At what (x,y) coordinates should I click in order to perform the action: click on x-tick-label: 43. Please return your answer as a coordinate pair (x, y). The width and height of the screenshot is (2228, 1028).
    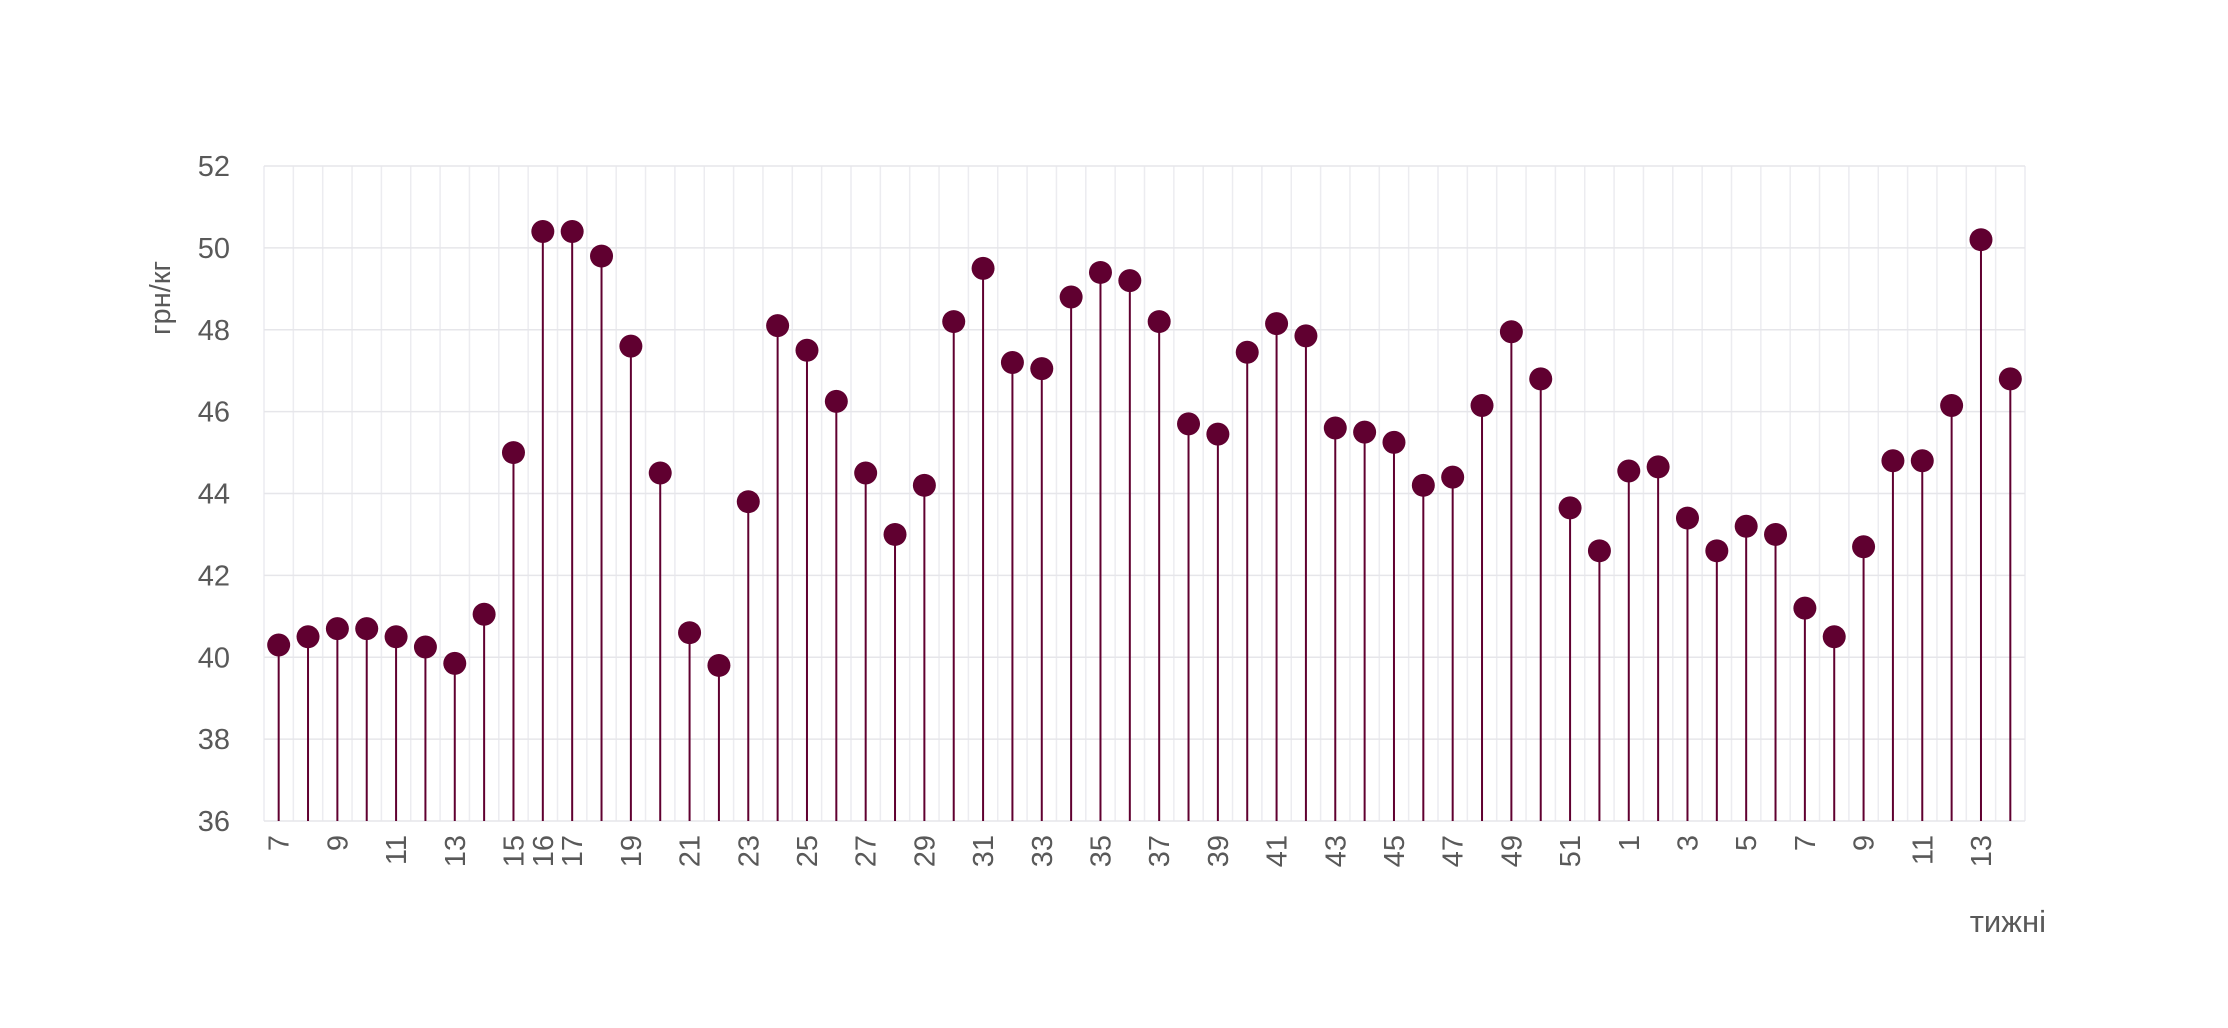
    Looking at the image, I should click on (1336, 851).